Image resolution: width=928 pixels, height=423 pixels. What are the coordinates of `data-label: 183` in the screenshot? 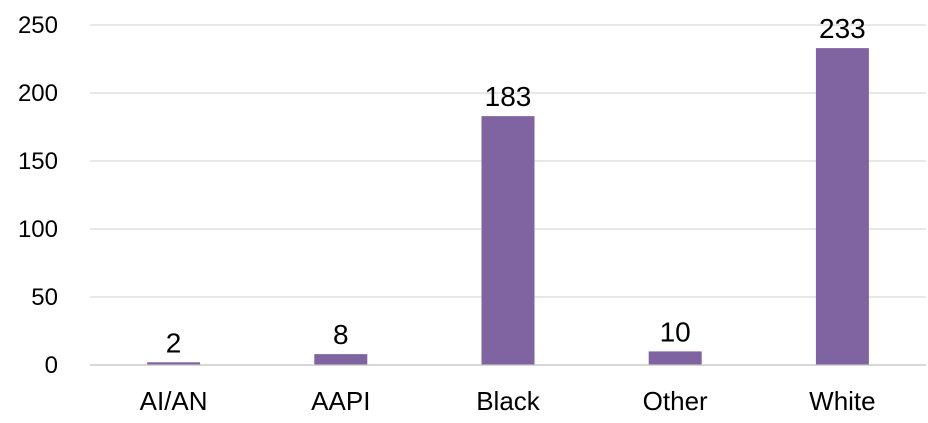 It's located at (508, 96).